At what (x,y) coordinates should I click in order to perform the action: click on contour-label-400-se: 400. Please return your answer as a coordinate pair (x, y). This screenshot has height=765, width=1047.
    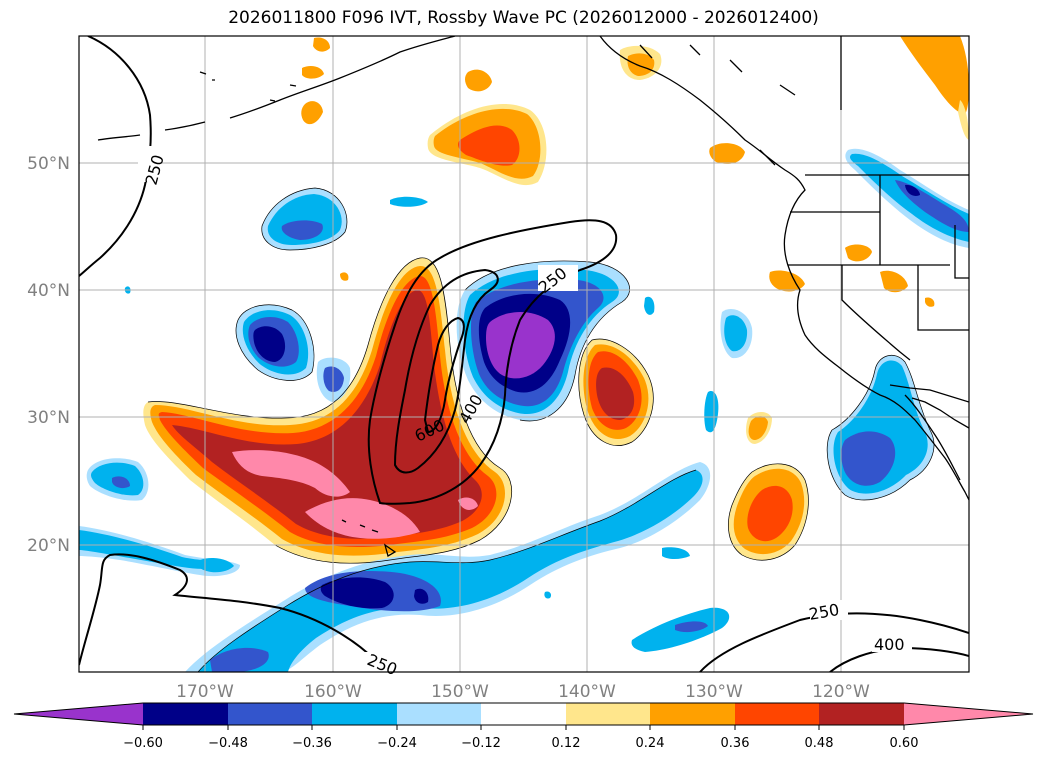
    Looking at the image, I should click on (889, 644).